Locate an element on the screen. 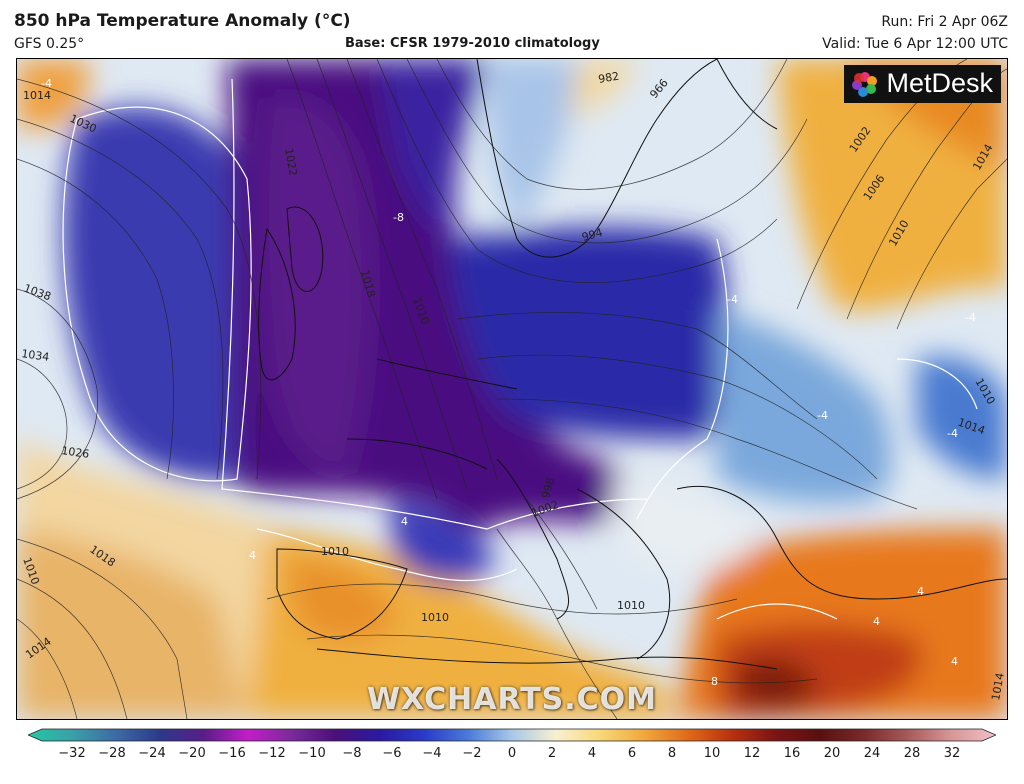 The image size is (1024, 784). isobar-label: 1034 is located at coordinates (36, 355).